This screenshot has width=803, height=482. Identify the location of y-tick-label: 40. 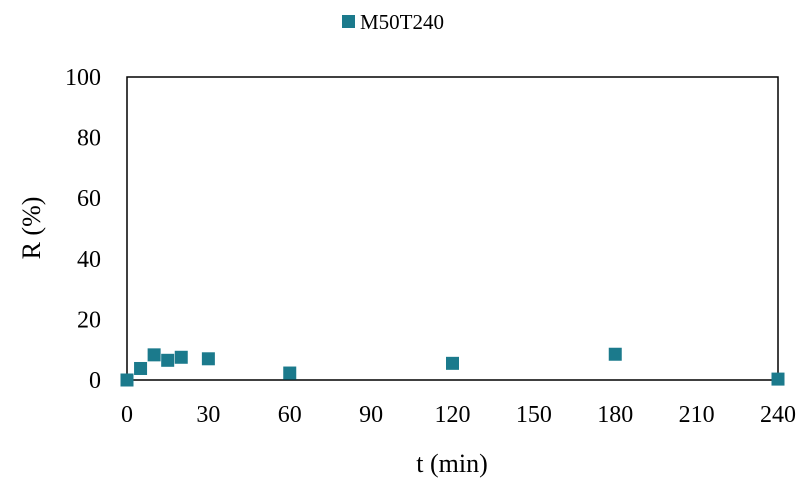
(89, 260).